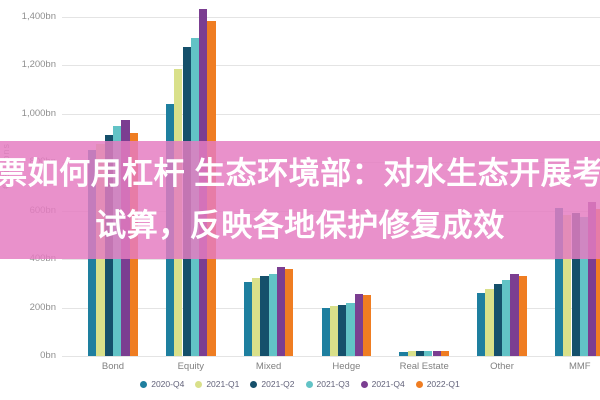 The height and width of the screenshot is (400, 600). Describe the element at coordinates (346, 366) in the screenshot. I see `x-axis-category-label: Hedge` at that location.